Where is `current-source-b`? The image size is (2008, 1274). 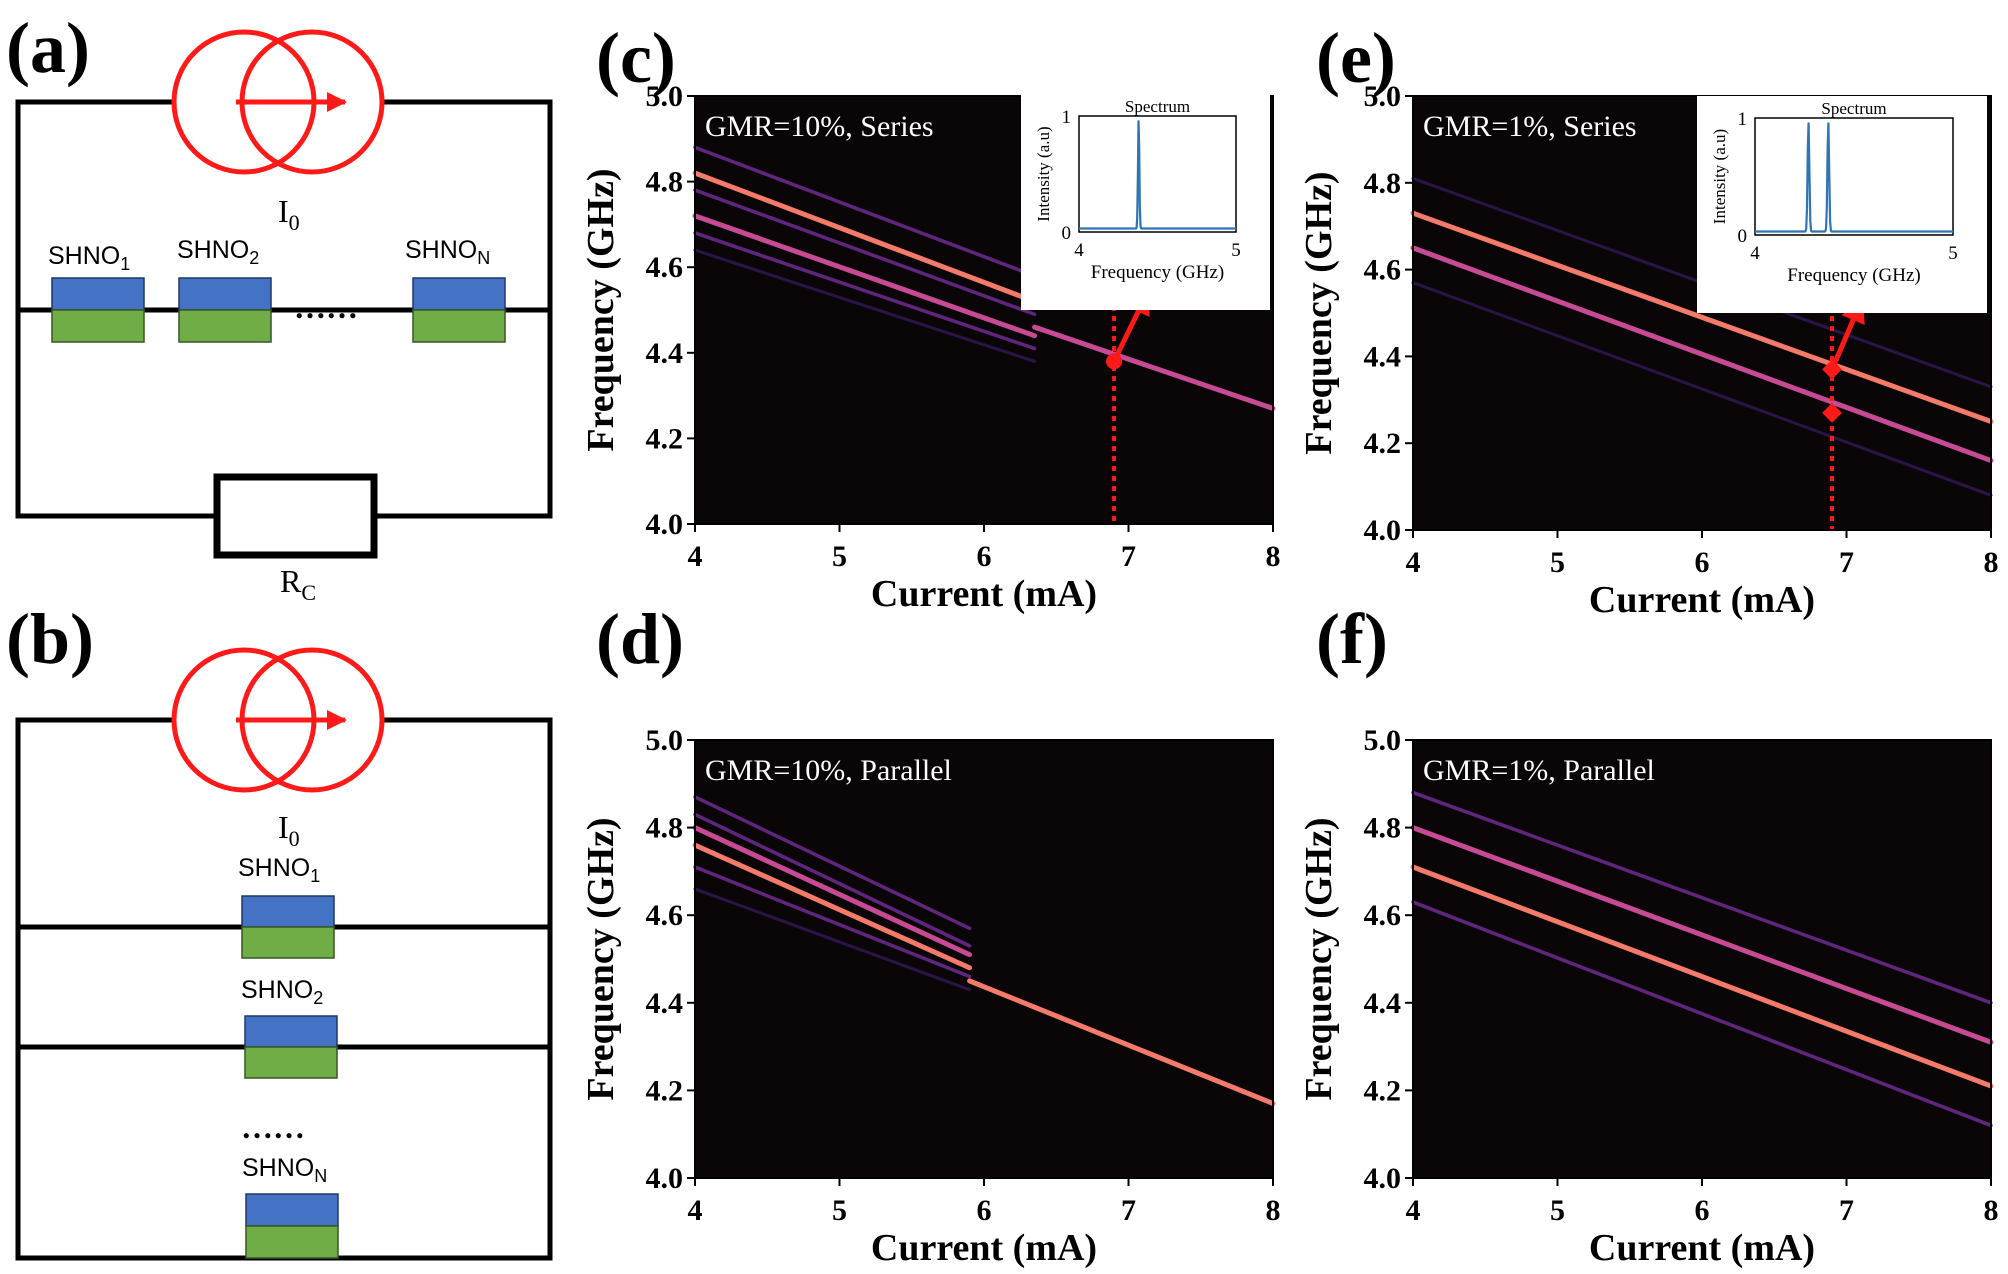 current-source-b is located at coordinates (278, 720).